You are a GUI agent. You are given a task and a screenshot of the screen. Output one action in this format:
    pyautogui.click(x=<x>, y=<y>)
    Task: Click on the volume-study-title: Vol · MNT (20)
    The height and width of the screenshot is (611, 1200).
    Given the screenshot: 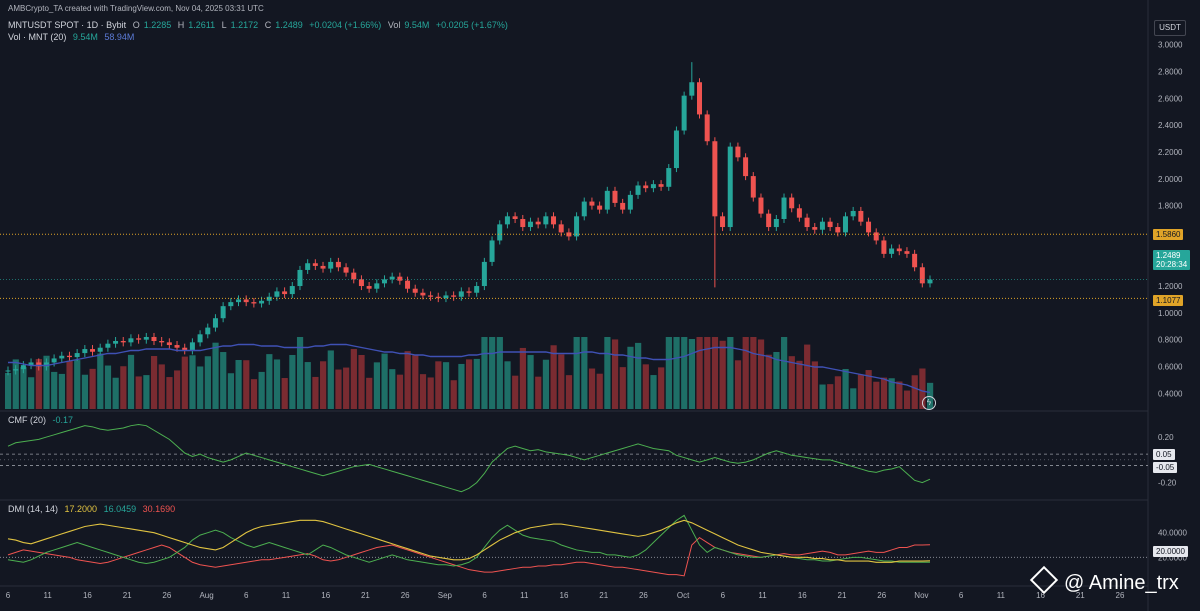 What is the action you would take?
    pyautogui.click(x=37, y=37)
    